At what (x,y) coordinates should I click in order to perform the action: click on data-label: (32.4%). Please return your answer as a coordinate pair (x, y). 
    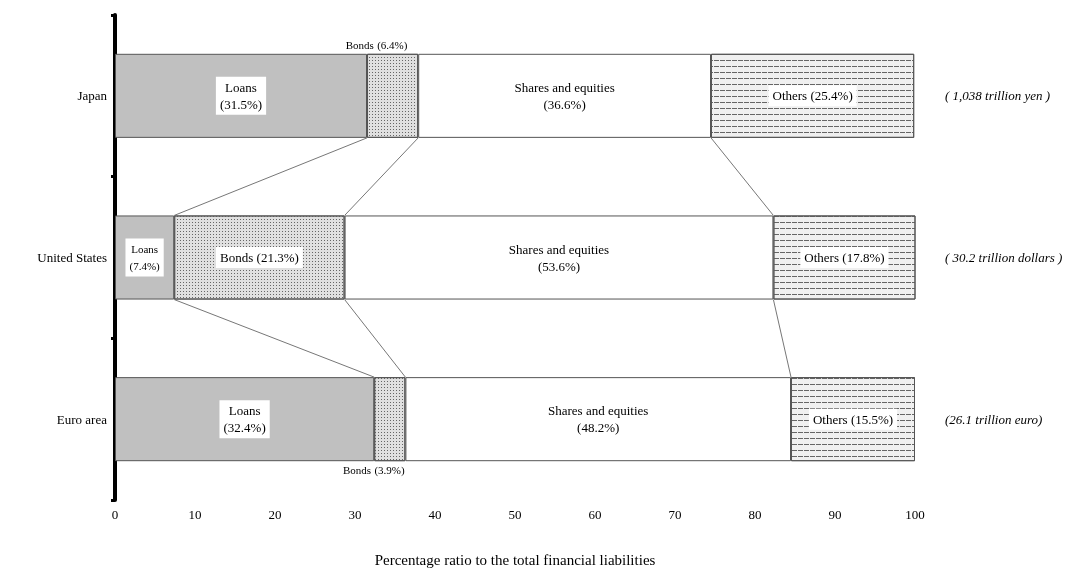
    Looking at the image, I should click on (244, 428).